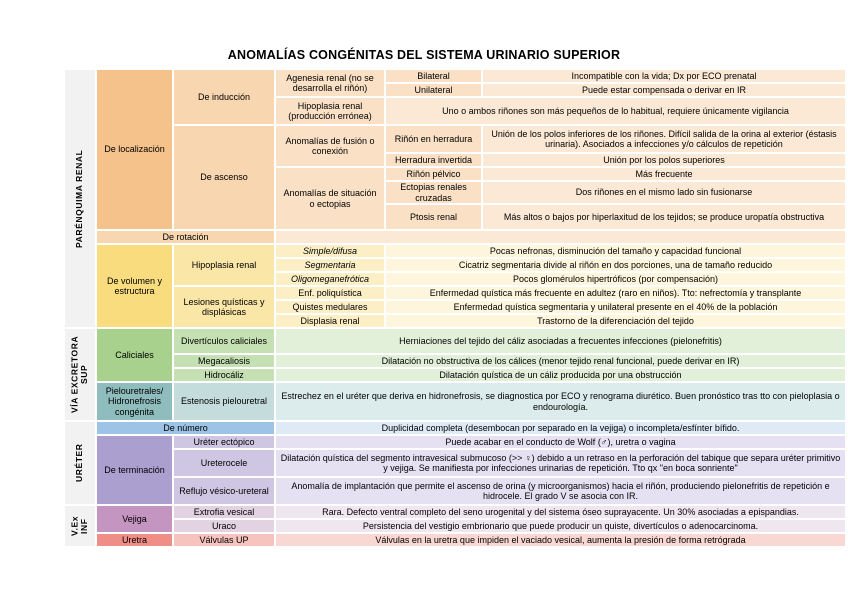 The image size is (848, 600). I want to click on cell-uraco: Uraco, so click(224, 526).